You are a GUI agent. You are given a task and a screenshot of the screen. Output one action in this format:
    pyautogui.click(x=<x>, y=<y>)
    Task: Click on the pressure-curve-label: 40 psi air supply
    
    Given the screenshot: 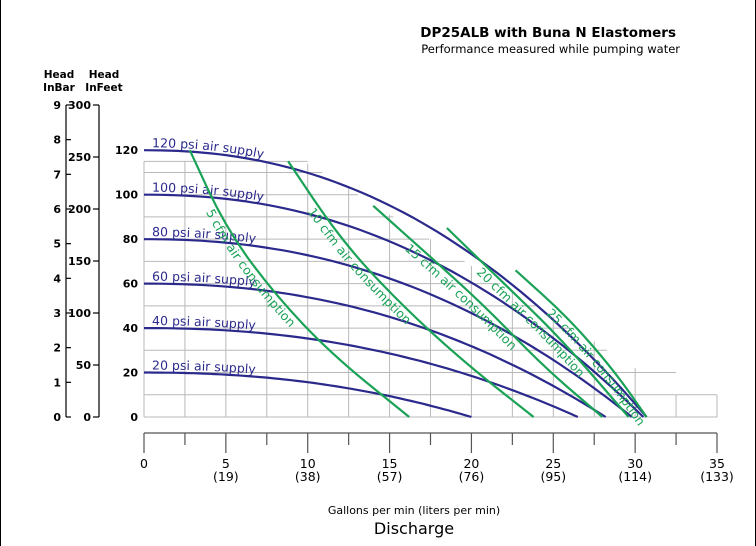 What is the action you would take?
    pyautogui.click(x=204, y=322)
    